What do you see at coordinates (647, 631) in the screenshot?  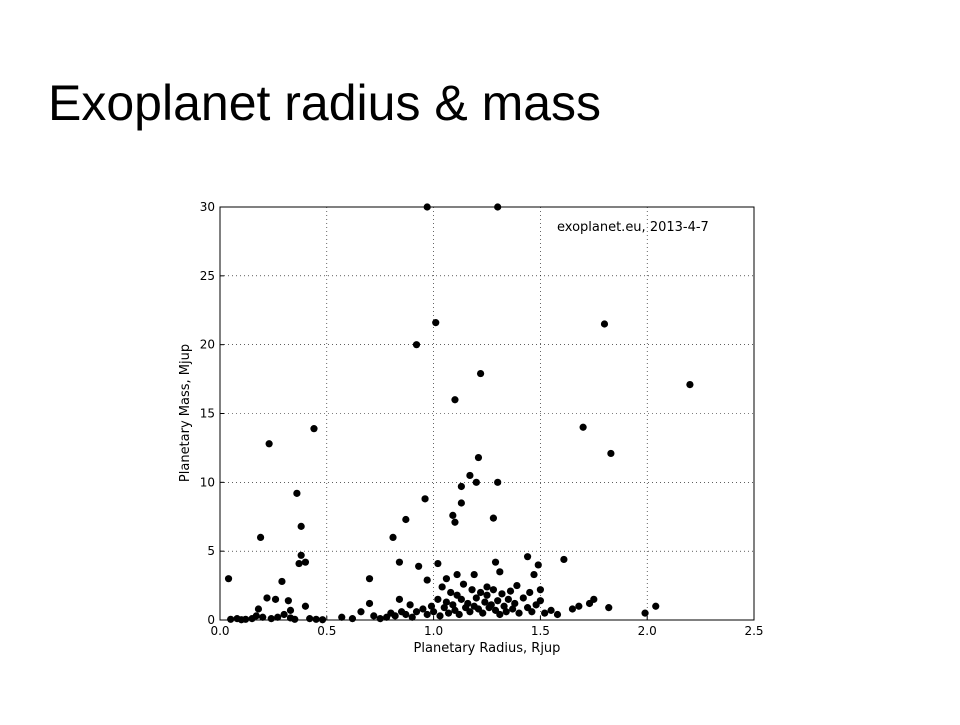 I see `x-tick-label: 2.0` at bounding box center [647, 631].